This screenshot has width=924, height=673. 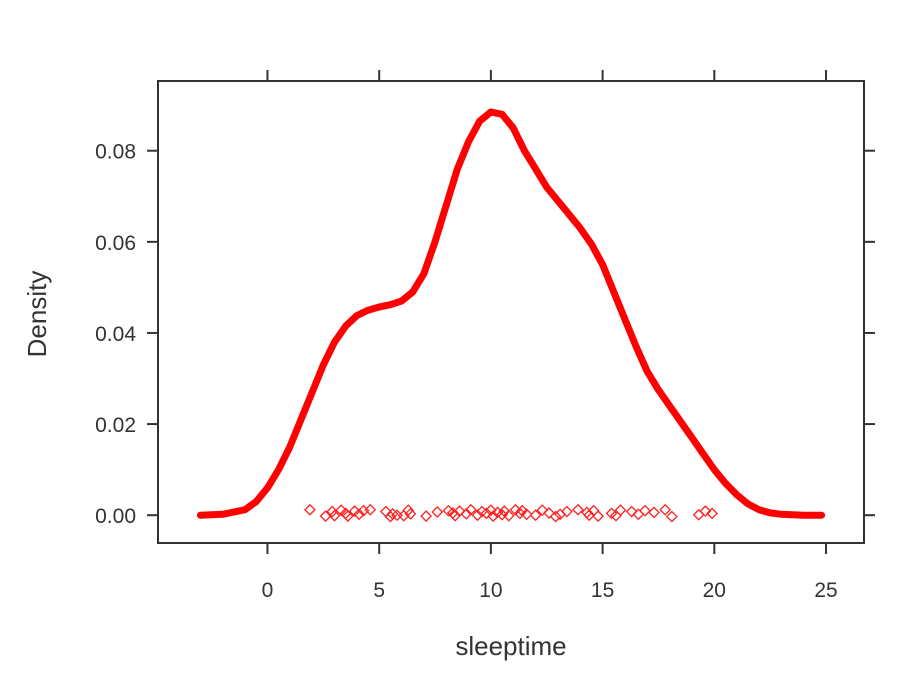 I want to click on x-tick-label: 25, so click(x=825, y=590).